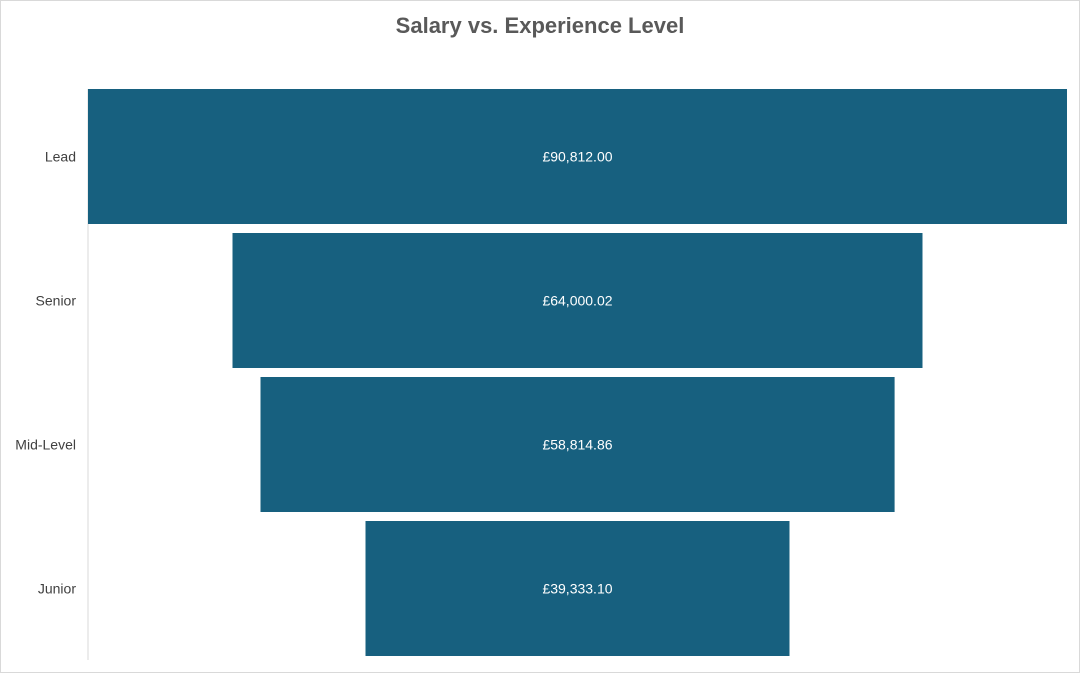 This screenshot has height=673, width=1080. What do you see at coordinates (60, 157) in the screenshot?
I see `category-label: Lead` at bounding box center [60, 157].